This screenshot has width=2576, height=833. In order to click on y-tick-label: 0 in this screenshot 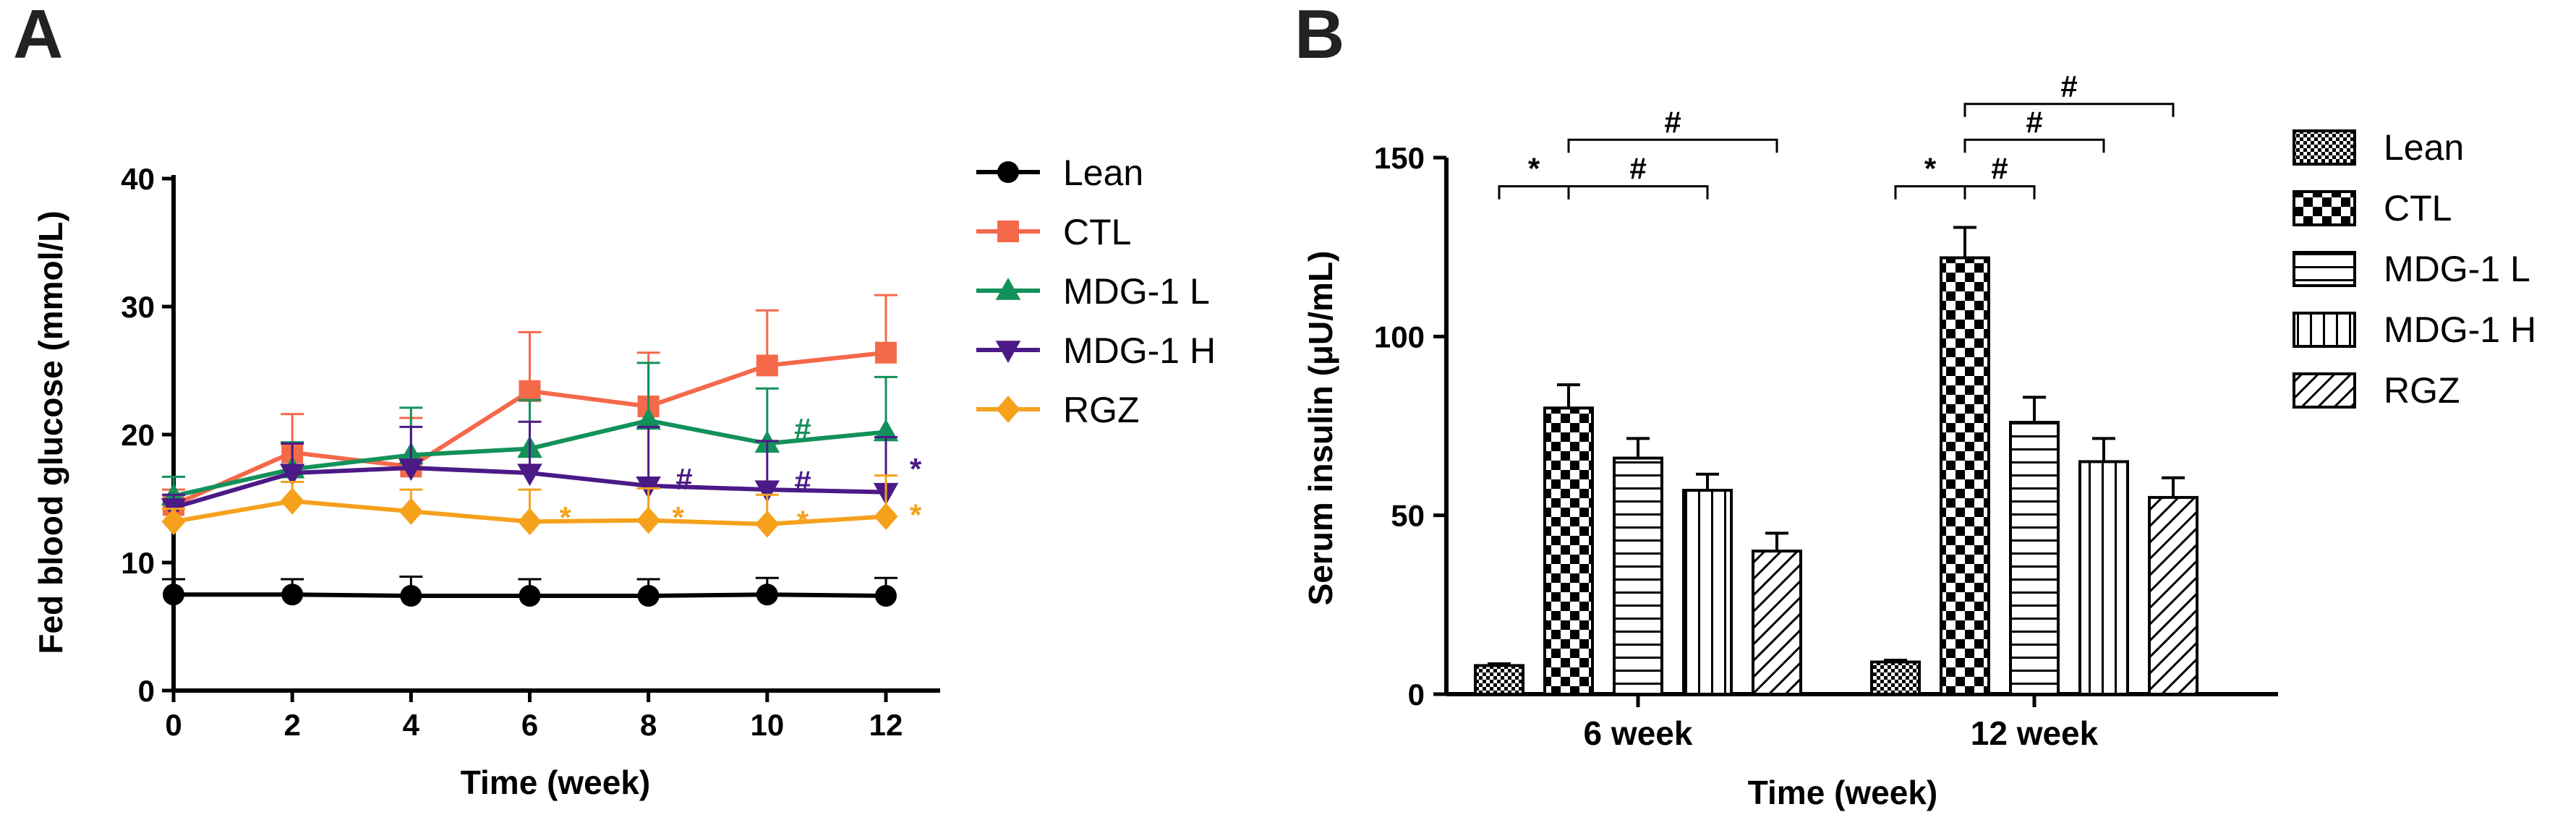, I will do `click(146, 691)`.